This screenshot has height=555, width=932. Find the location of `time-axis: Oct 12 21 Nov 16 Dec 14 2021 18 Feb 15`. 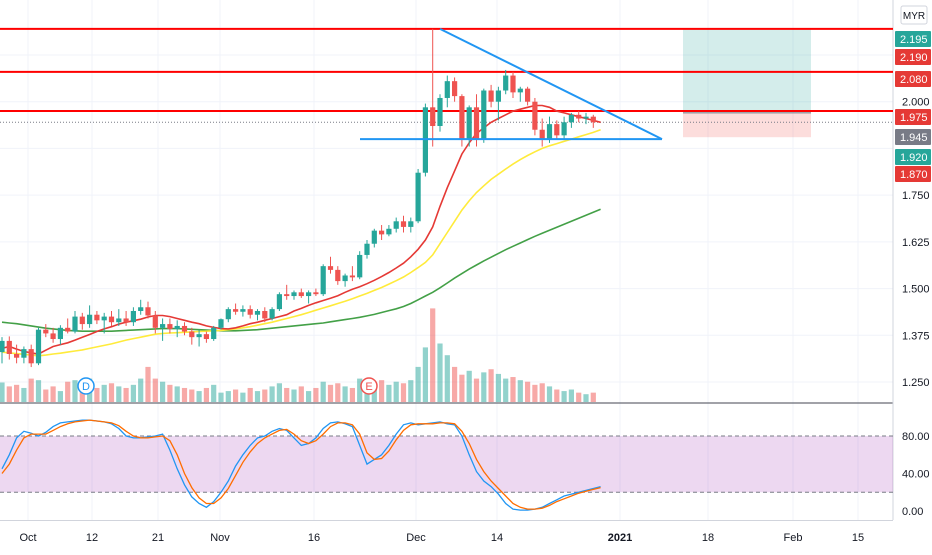

time-axis: Oct 12 21 Nov 16 Dec 14 2021 18 Feb 15 is located at coordinates (441, 538).